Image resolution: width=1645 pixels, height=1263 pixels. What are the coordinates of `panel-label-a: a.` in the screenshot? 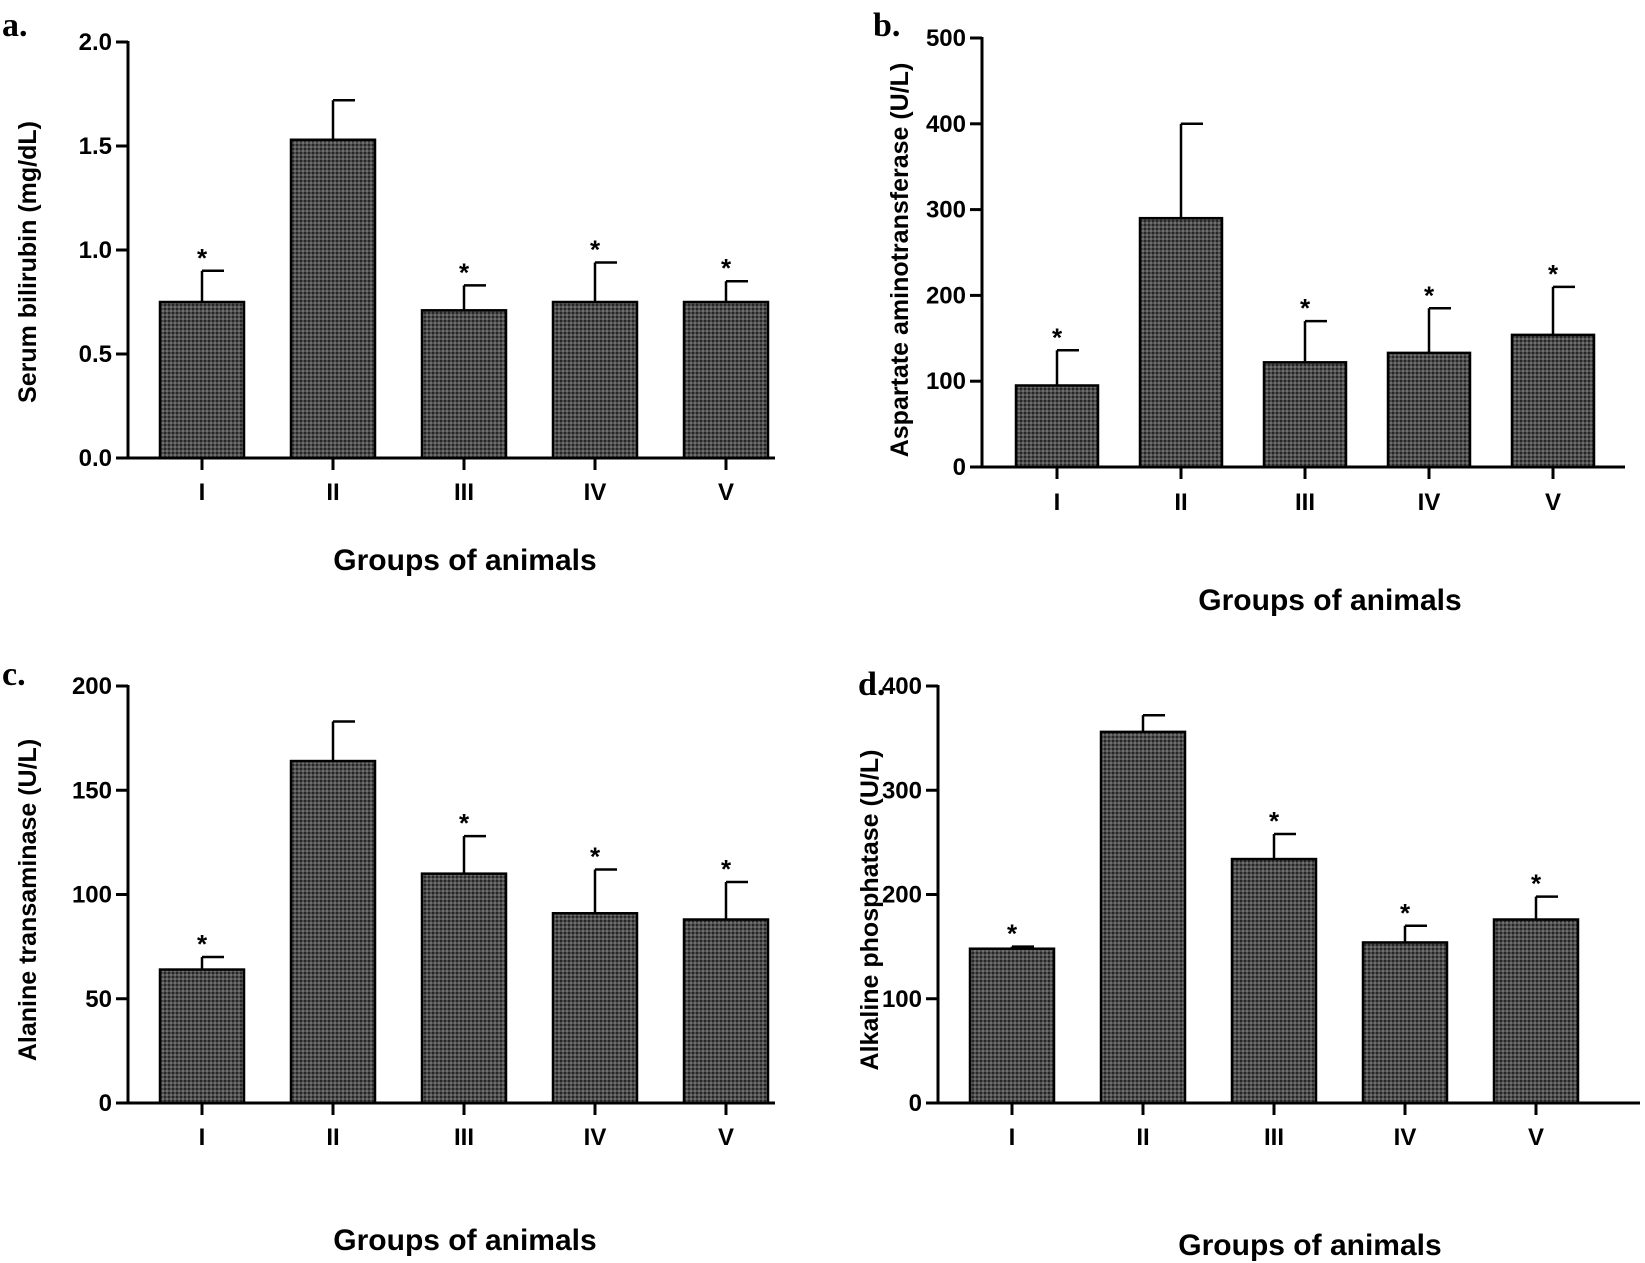 It's located at (15, 25).